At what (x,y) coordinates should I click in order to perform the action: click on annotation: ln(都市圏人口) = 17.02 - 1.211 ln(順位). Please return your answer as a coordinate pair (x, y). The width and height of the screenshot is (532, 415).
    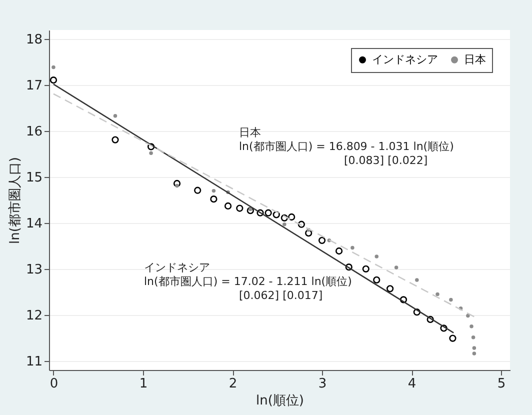
    Looking at the image, I should click on (248, 281).